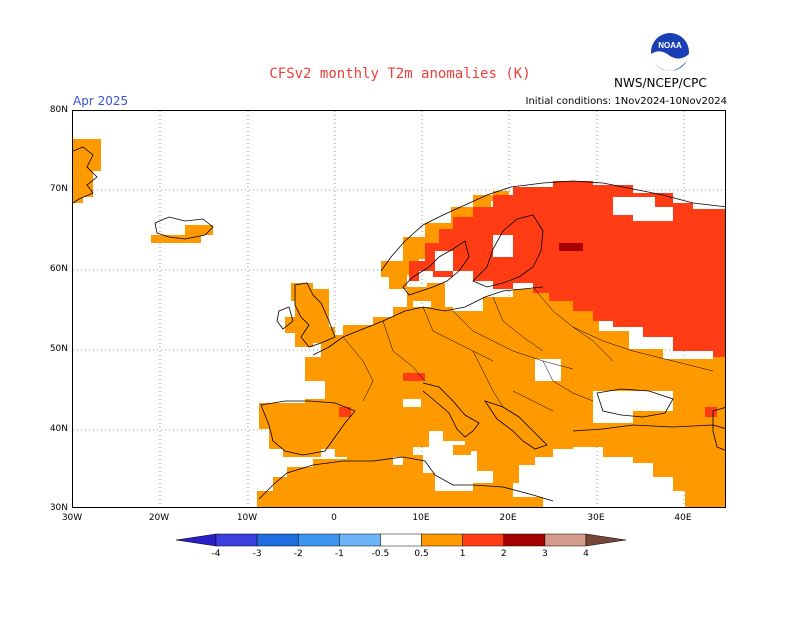 Image resolution: width=800 pixels, height=618 pixels. Describe the element at coordinates (216, 554) in the screenshot. I see `legend-value-label: -4` at that location.